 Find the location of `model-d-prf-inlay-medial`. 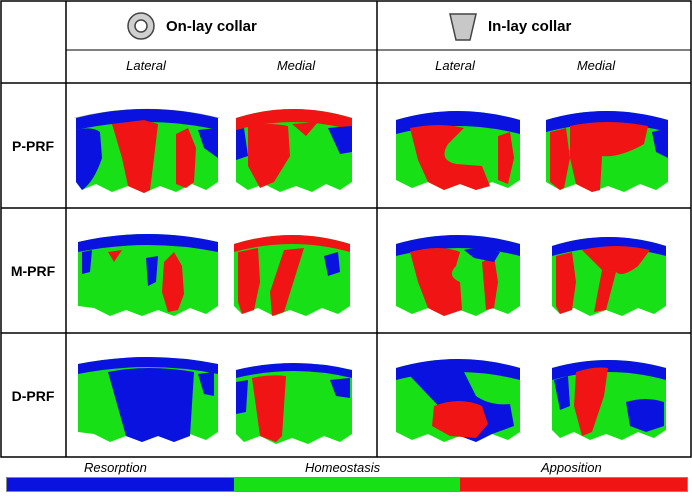

model-d-prf-inlay-medial is located at coordinates (609, 400).